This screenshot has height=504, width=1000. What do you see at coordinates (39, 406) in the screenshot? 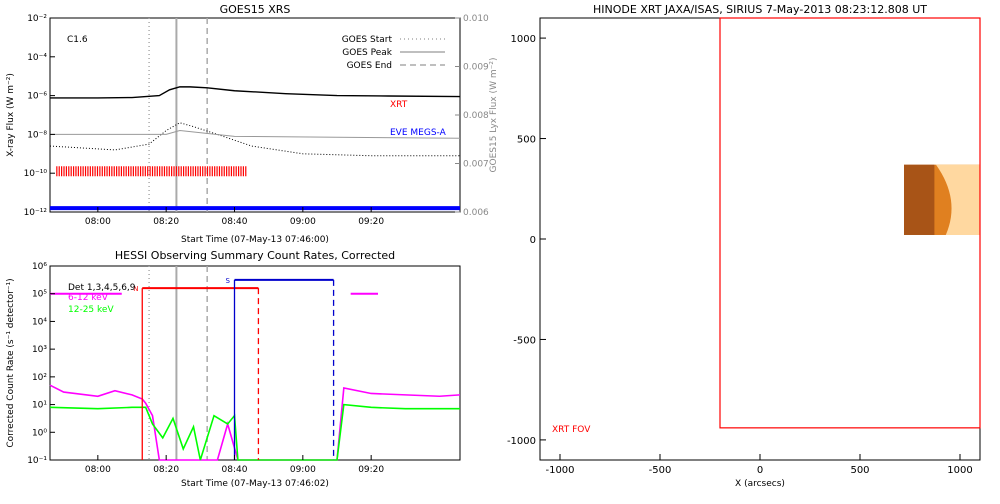
I see `hessi-y-tick-label: 10¹` at bounding box center [39, 406].